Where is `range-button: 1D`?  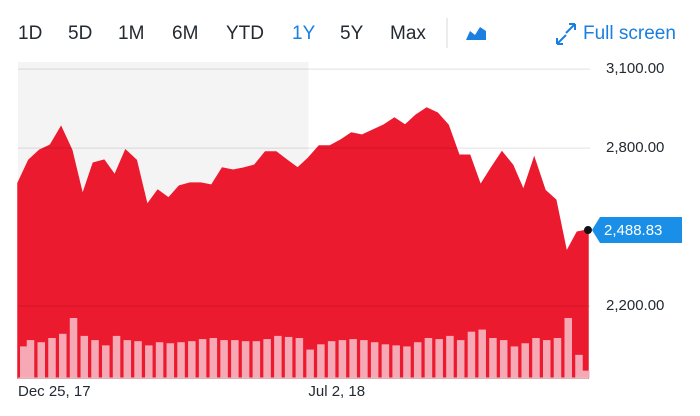 range-button: 1D is located at coordinates (30, 33).